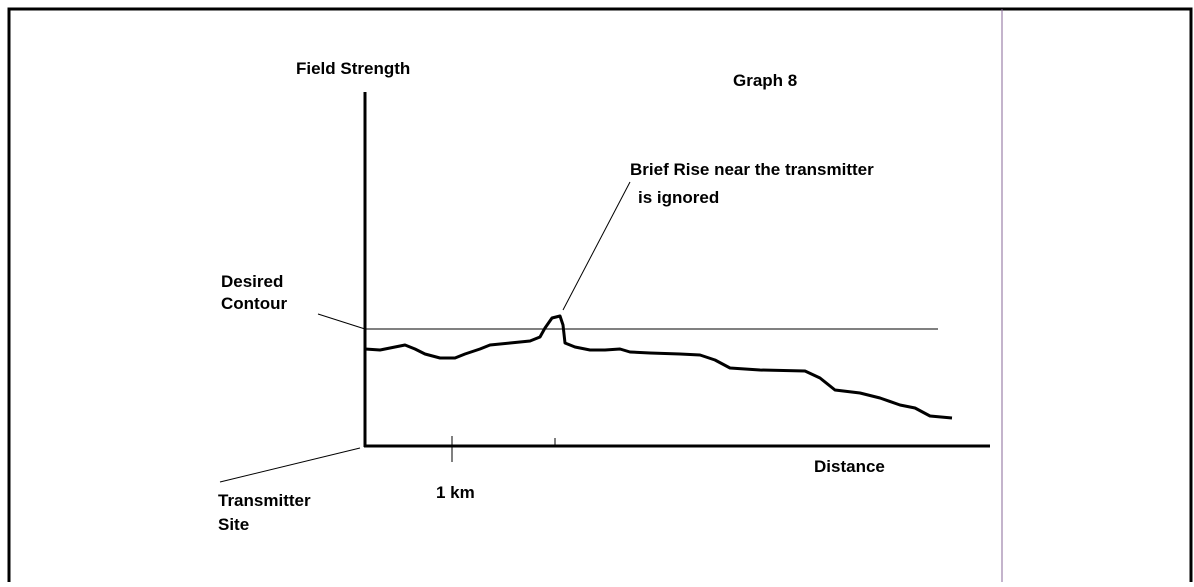 The width and height of the screenshot is (1194, 587). What do you see at coordinates (765, 80) in the screenshot?
I see `title: Graph 8` at bounding box center [765, 80].